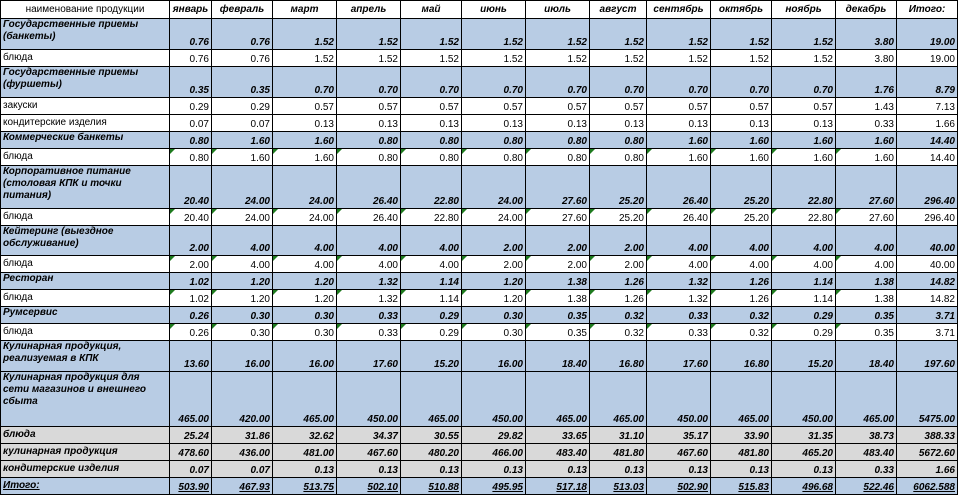 Image resolution: width=977 pixels, height=495 pixels. I want to click on row-total-cell: 40.00, so click(927, 240).